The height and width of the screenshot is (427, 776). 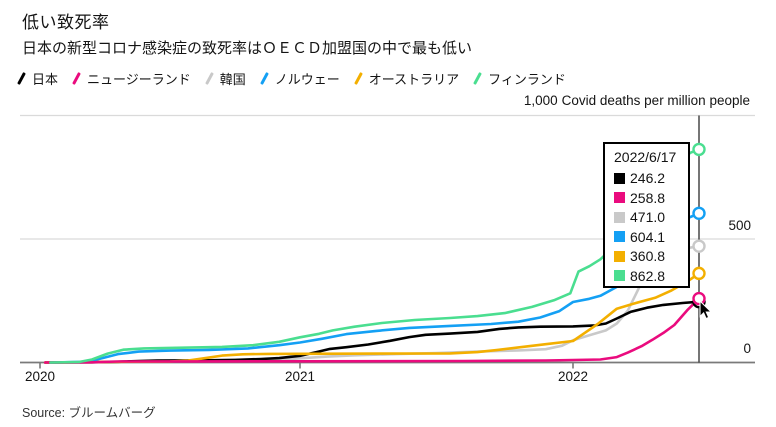 What do you see at coordinates (527, 79) in the screenshot?
I see `legend-label: フィンランド` at bounding box center [527, 79].